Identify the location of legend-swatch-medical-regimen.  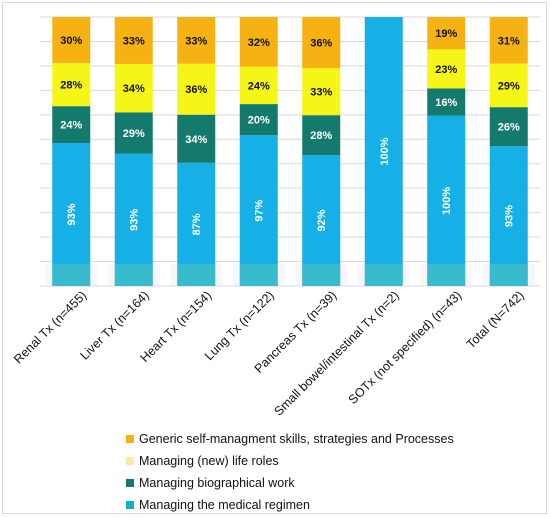
(130, 505).